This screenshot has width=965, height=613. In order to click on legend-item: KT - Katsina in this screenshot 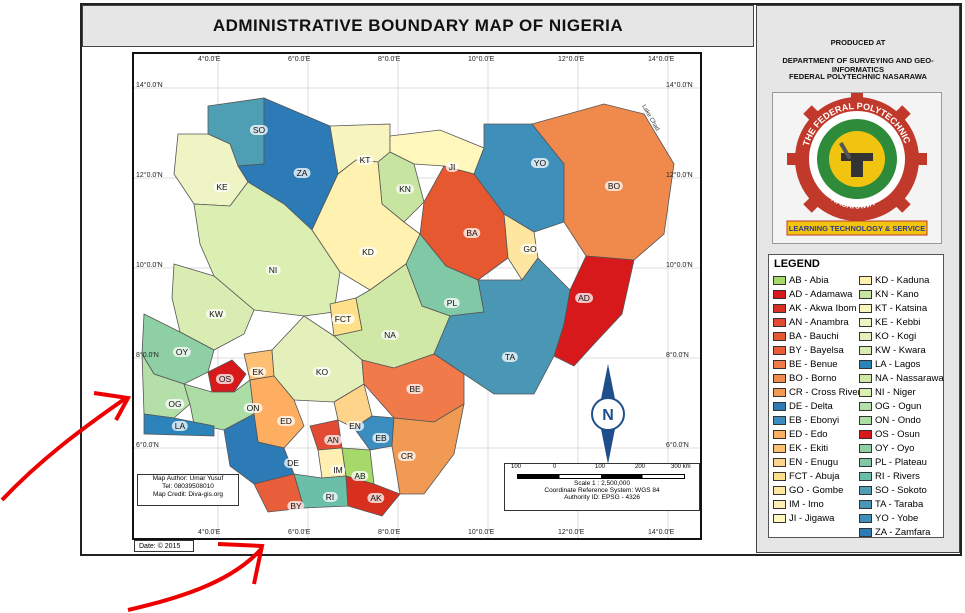, I will do `click(893, 308)`.